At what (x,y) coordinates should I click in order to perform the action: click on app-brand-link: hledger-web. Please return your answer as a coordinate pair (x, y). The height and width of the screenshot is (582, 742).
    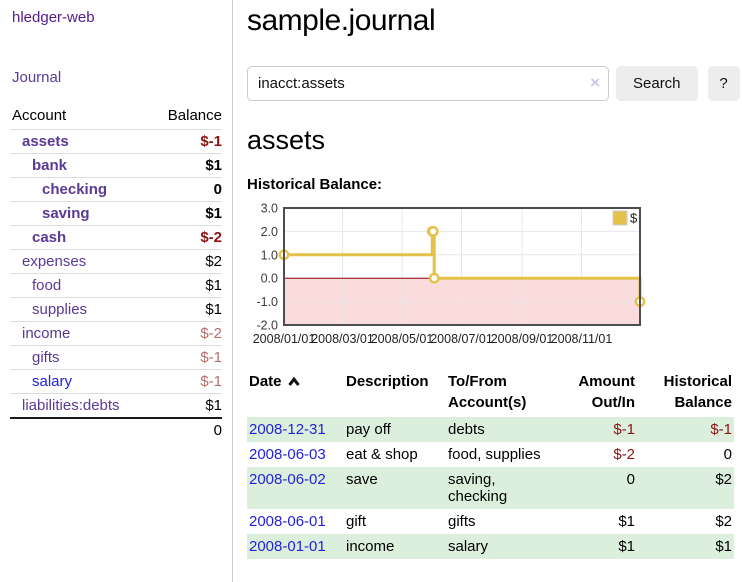
    Looking at the image, I should click on (53, 17).